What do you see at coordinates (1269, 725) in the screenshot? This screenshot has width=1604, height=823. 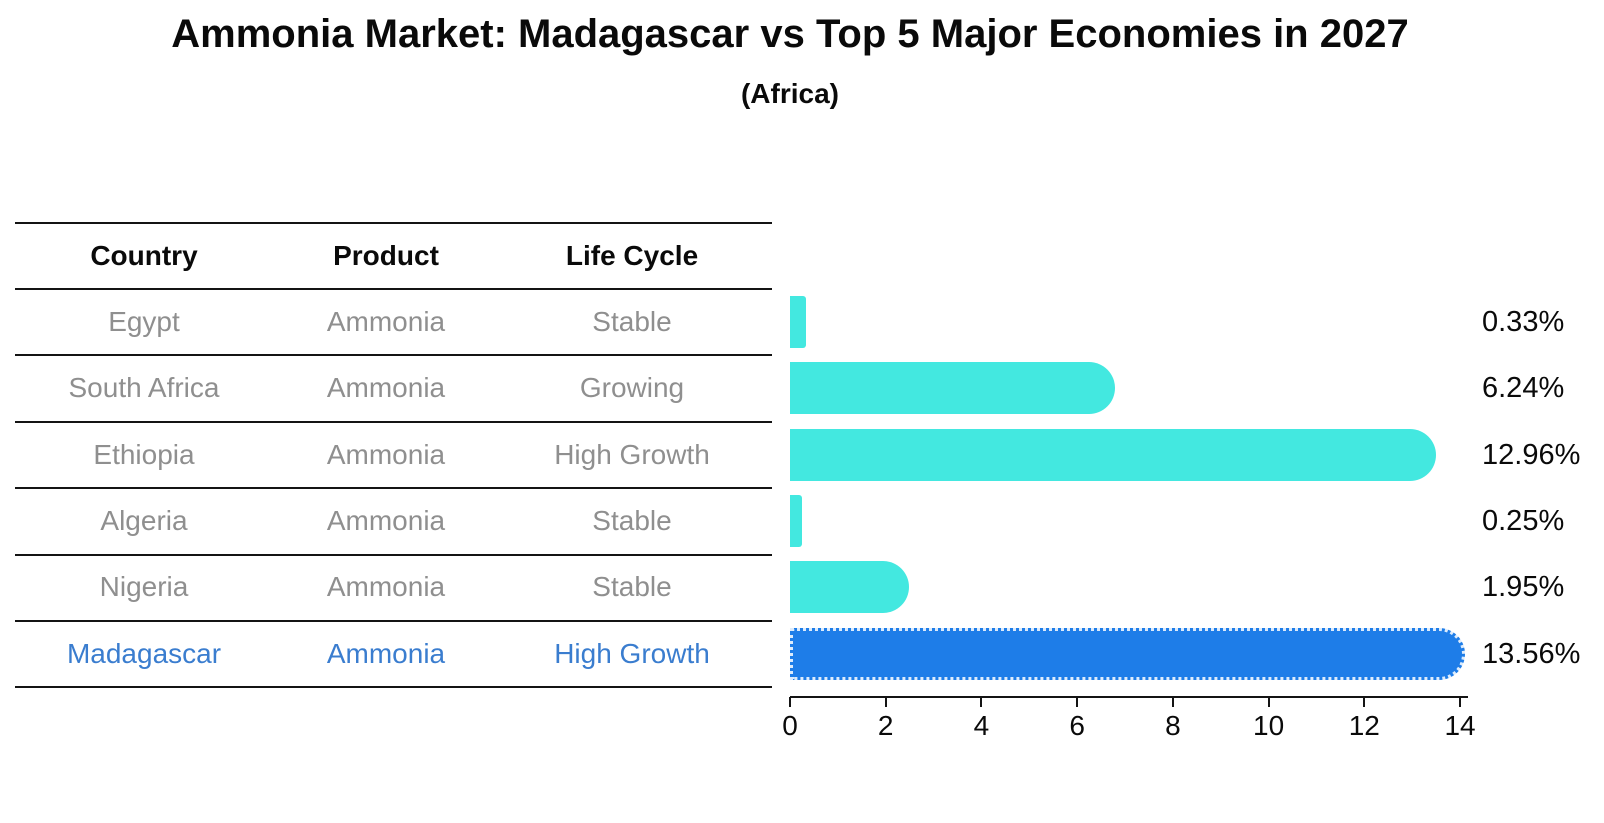 I see `x-tick-label: 10` at bounding box center [1269, 725].